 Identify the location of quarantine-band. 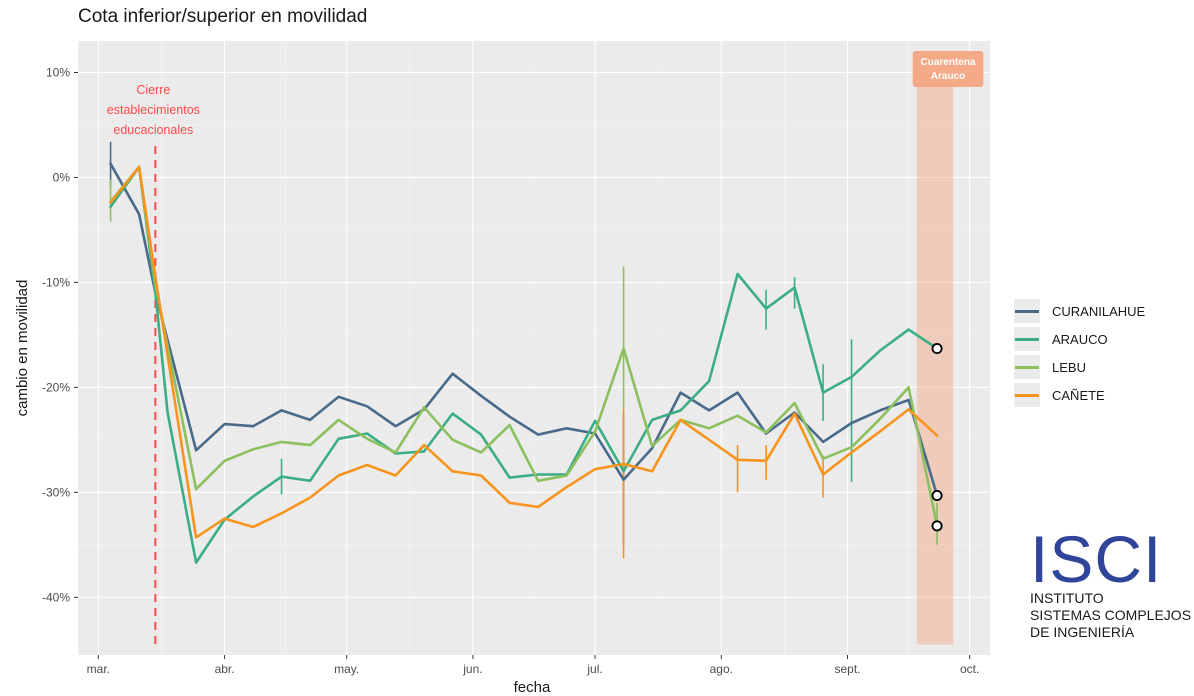
(935, 364).